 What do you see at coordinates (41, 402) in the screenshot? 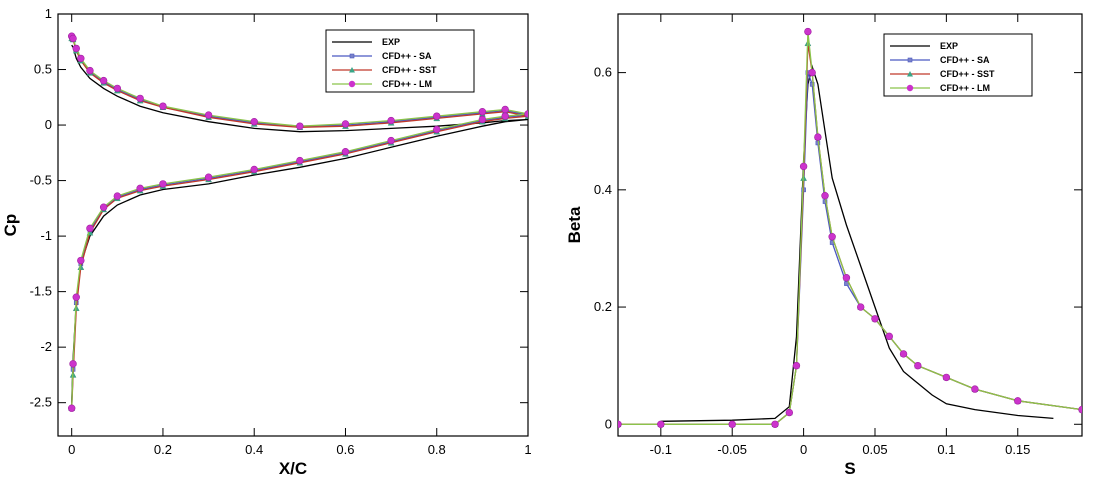
I see `y-tick-label: -2.5` at bounding box center [41, 402].